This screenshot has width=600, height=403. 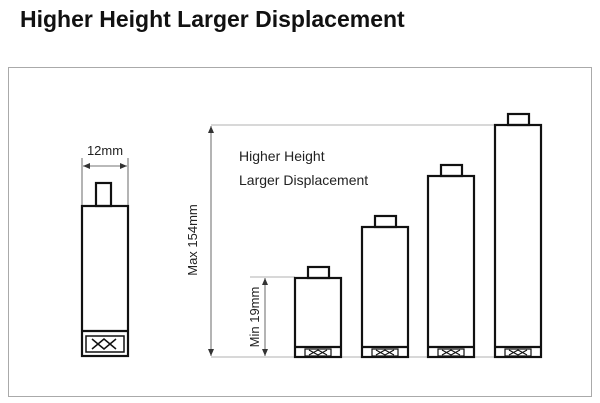 What do you see at coordinates (303, 180) in the screenshot?
I see `caption-line-2: Larger Displacement` at bounding box center [303, 180].